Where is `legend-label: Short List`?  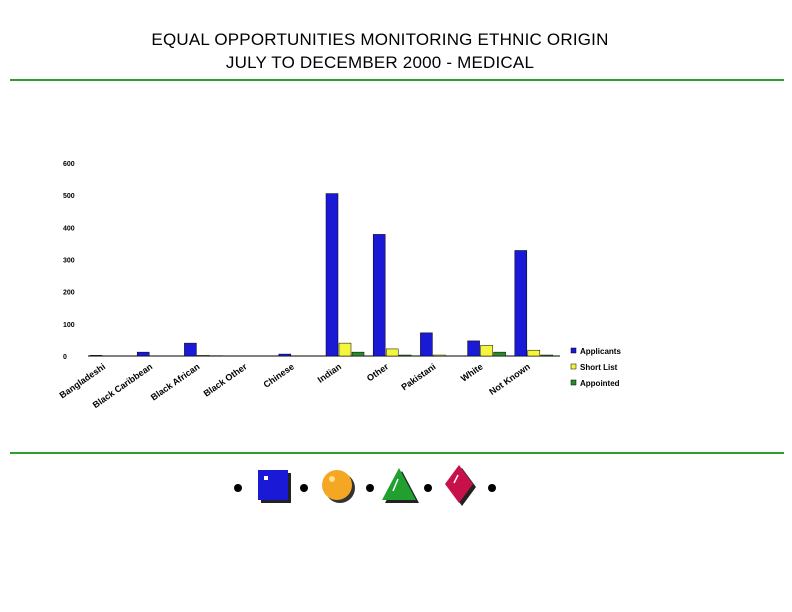 legend-label: Short List is located at coordinates (599, 367).